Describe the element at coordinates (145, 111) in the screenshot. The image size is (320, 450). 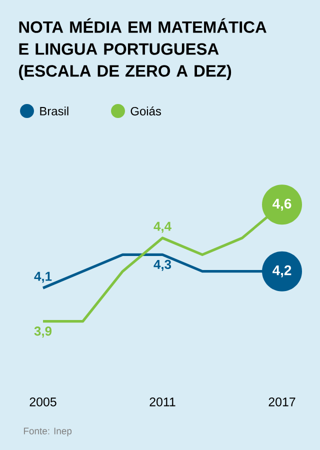
I see `legend-label: Goiás` at that location.